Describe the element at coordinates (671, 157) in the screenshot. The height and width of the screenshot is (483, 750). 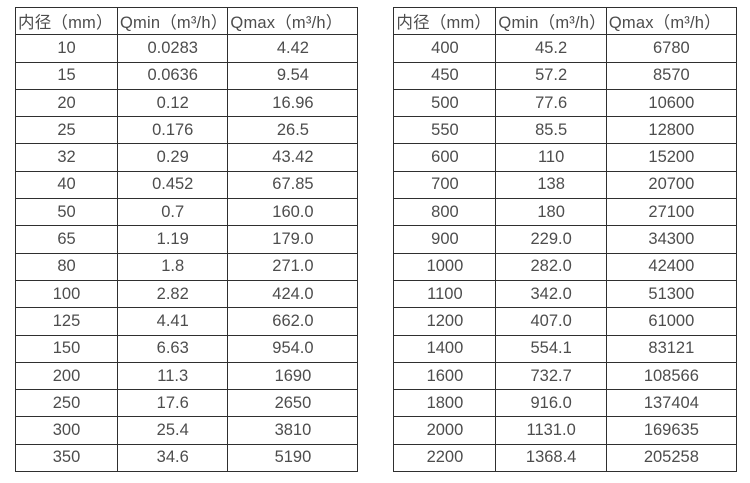
I see `table-cell: 15200` at that location.